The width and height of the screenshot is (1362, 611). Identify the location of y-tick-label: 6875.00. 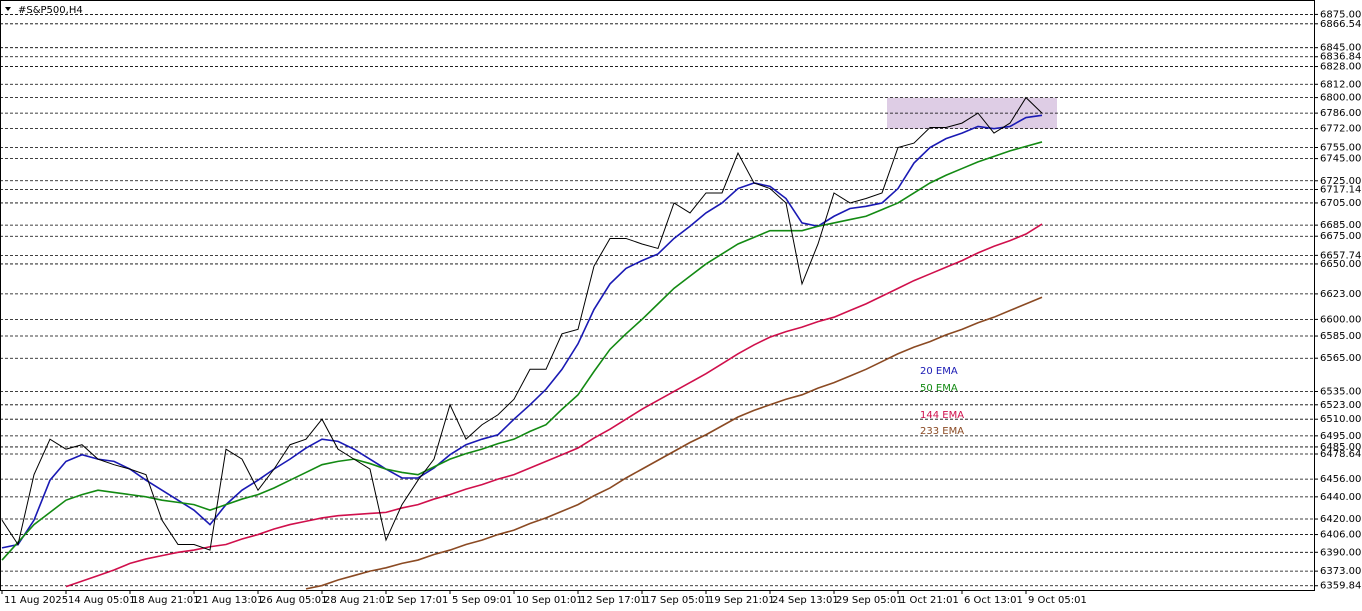
(1340, 14).